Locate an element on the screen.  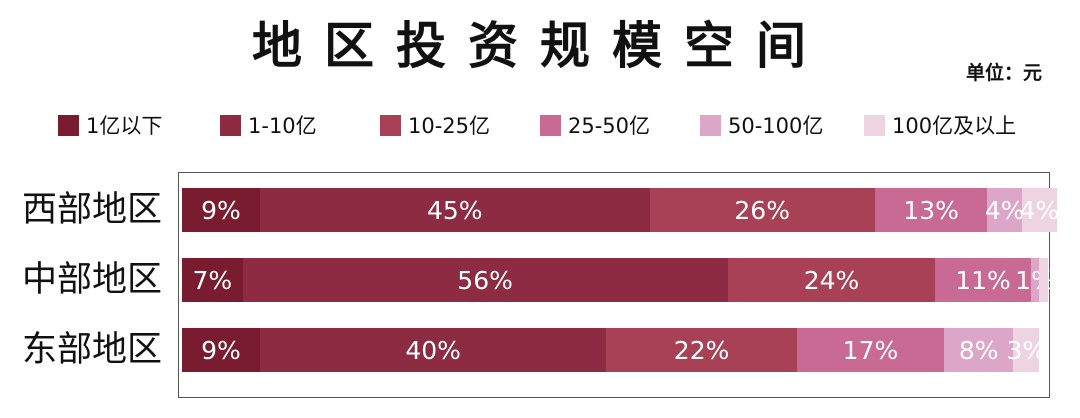
category-label-east: 东部地区 is located at coordinates (92, 350).